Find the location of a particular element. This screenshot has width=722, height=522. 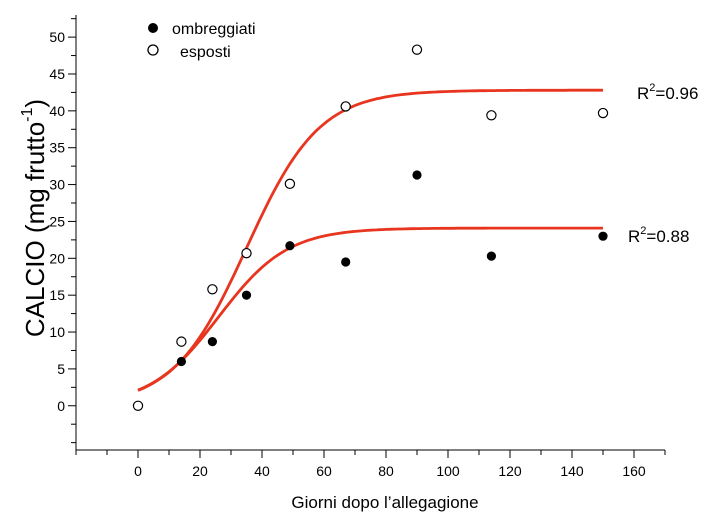

legend-label-esposti: esposti is located at coordinates (205, 52).